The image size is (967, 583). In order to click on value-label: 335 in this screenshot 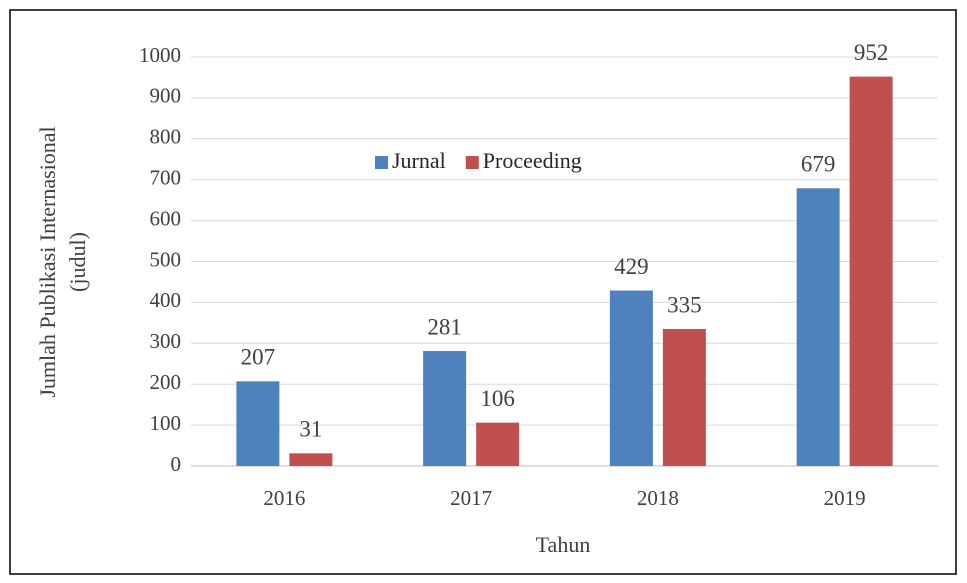, I will do `click(684, 304)`.